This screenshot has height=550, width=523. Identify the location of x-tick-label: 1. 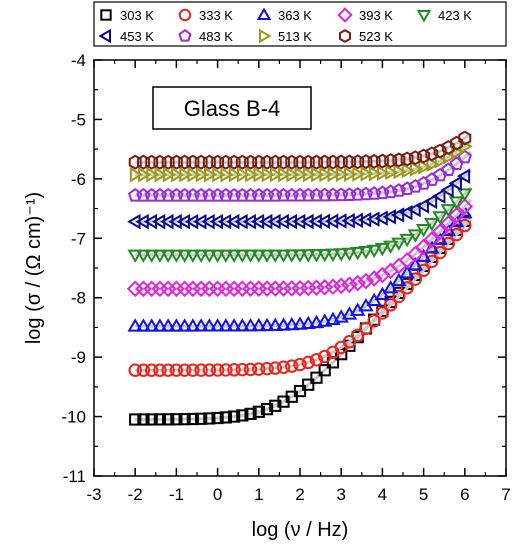
(258, 494).